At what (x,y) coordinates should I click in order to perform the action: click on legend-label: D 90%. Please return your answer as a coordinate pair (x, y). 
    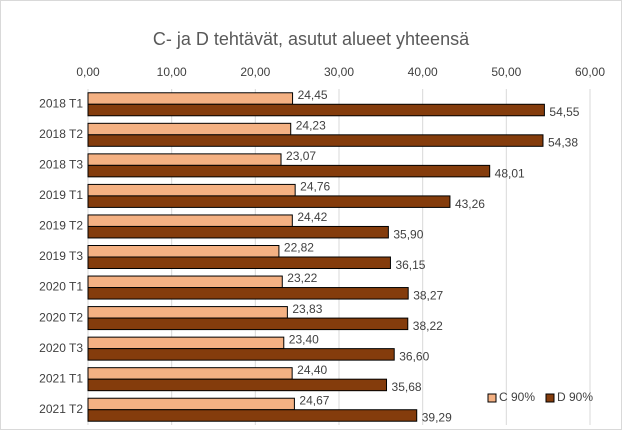
    Looking at the image, I should click on (575, 397).